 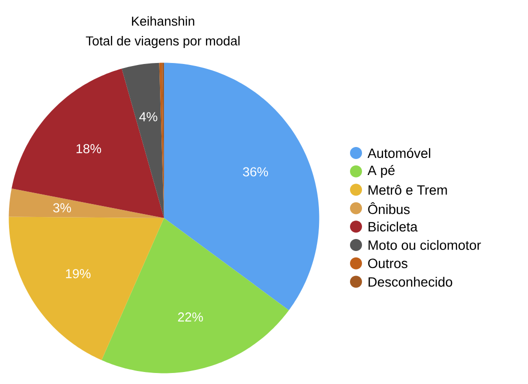 I want to click on data-label: 3%, so click(x=62, y=207).